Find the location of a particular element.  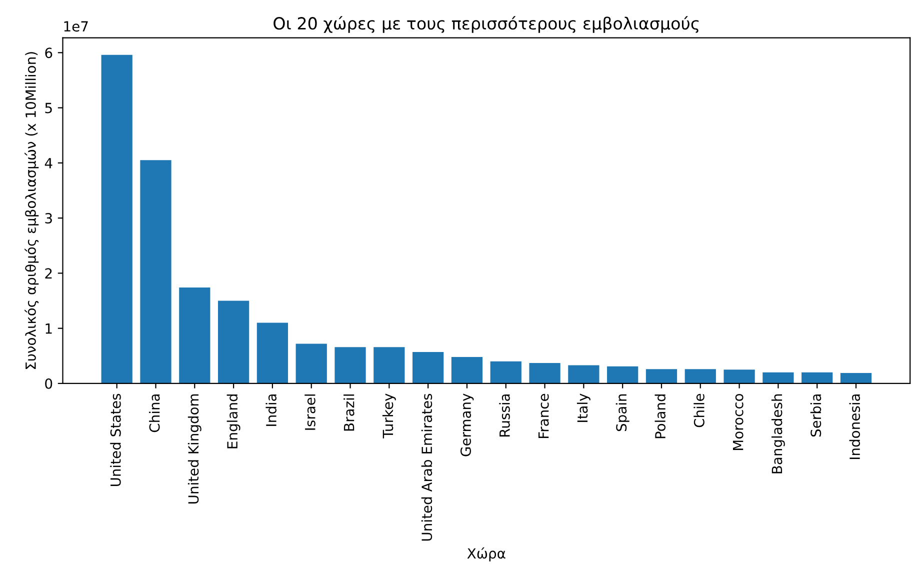

y-tick-label: 6 is located at coordinates (48, 53).